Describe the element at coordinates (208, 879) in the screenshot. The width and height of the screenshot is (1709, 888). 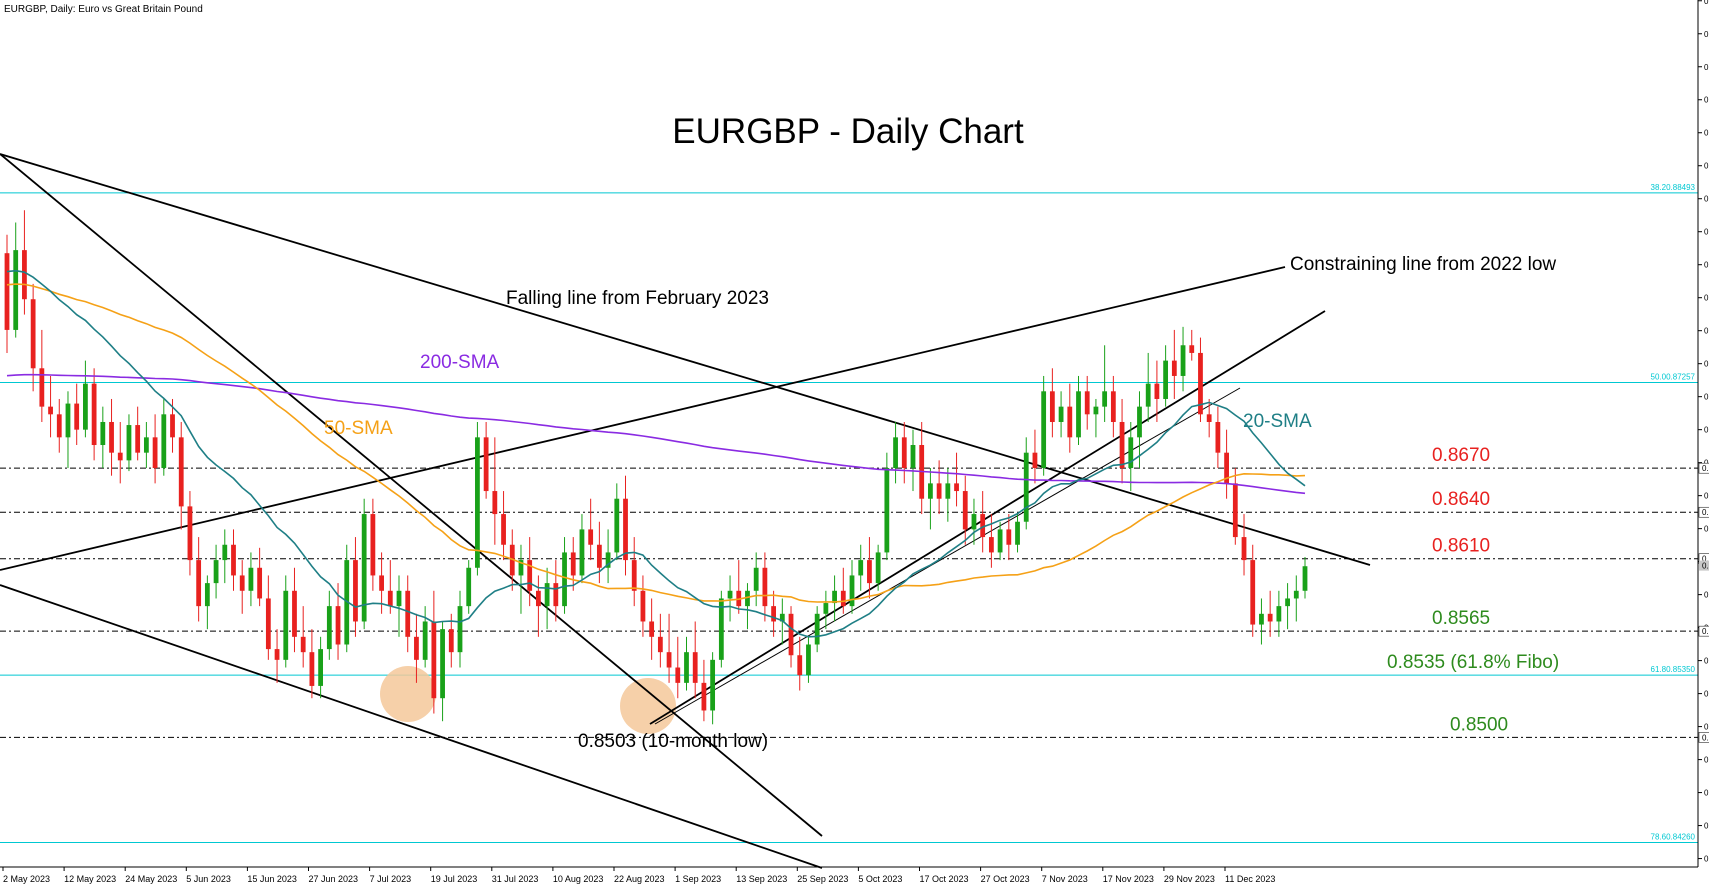
I see `x-tick-label: 5 Jun 2023` at that location.